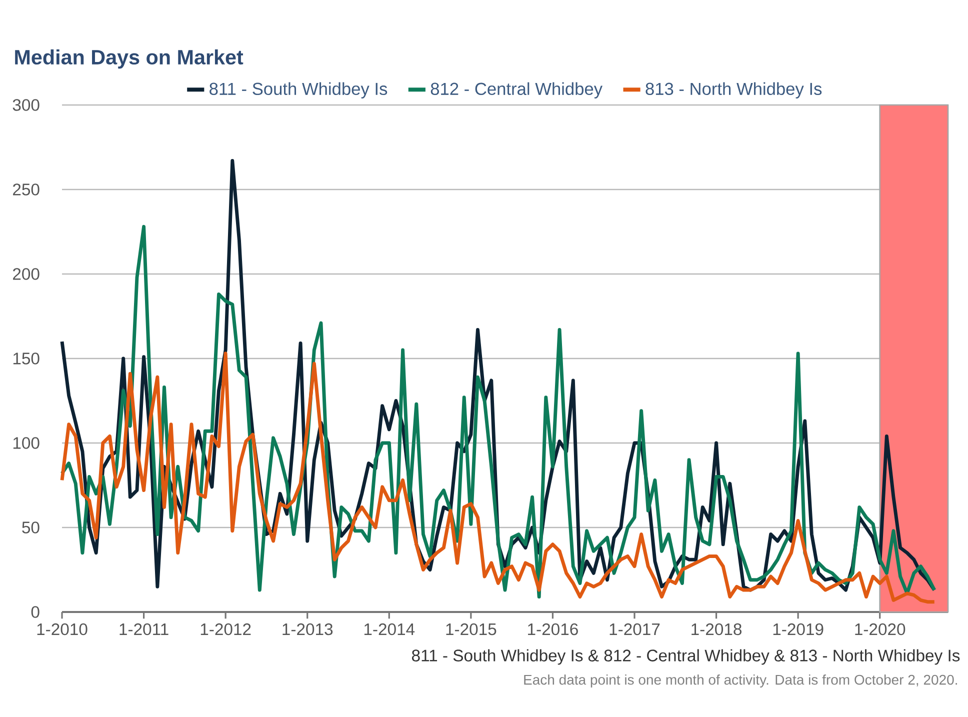 This screenshot has height=717, width=968. I want to click on legend-label: 812 - Central Whidbey, so click(516, 90).